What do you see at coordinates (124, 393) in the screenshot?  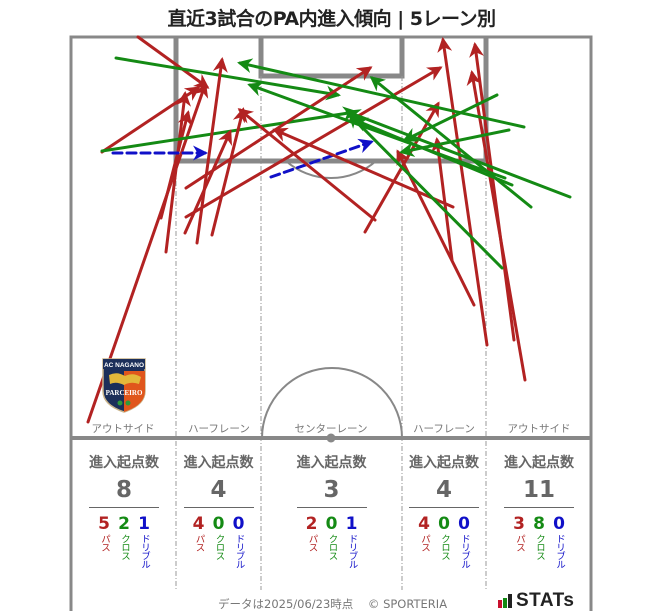 I see `crest-text-bottom: PARCEIRO` at bounding box center [124, 393].